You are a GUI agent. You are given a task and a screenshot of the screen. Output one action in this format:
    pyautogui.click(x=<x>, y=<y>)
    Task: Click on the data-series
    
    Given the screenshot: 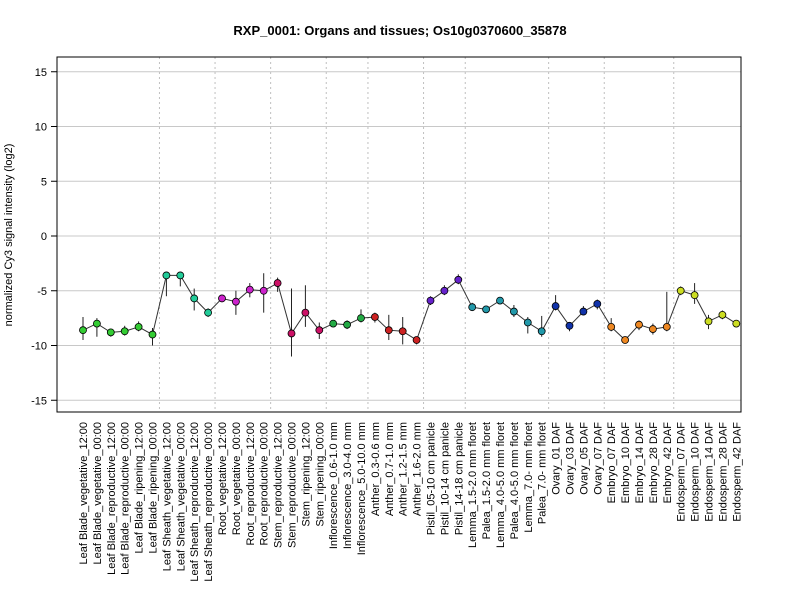 What is the action you would take?
    pyautogui.click(x=410, y=314)
    